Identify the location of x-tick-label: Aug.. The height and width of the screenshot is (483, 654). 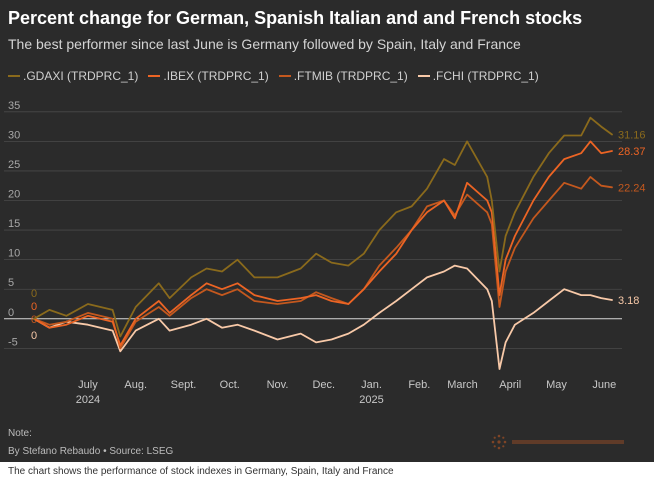
(135, 385).